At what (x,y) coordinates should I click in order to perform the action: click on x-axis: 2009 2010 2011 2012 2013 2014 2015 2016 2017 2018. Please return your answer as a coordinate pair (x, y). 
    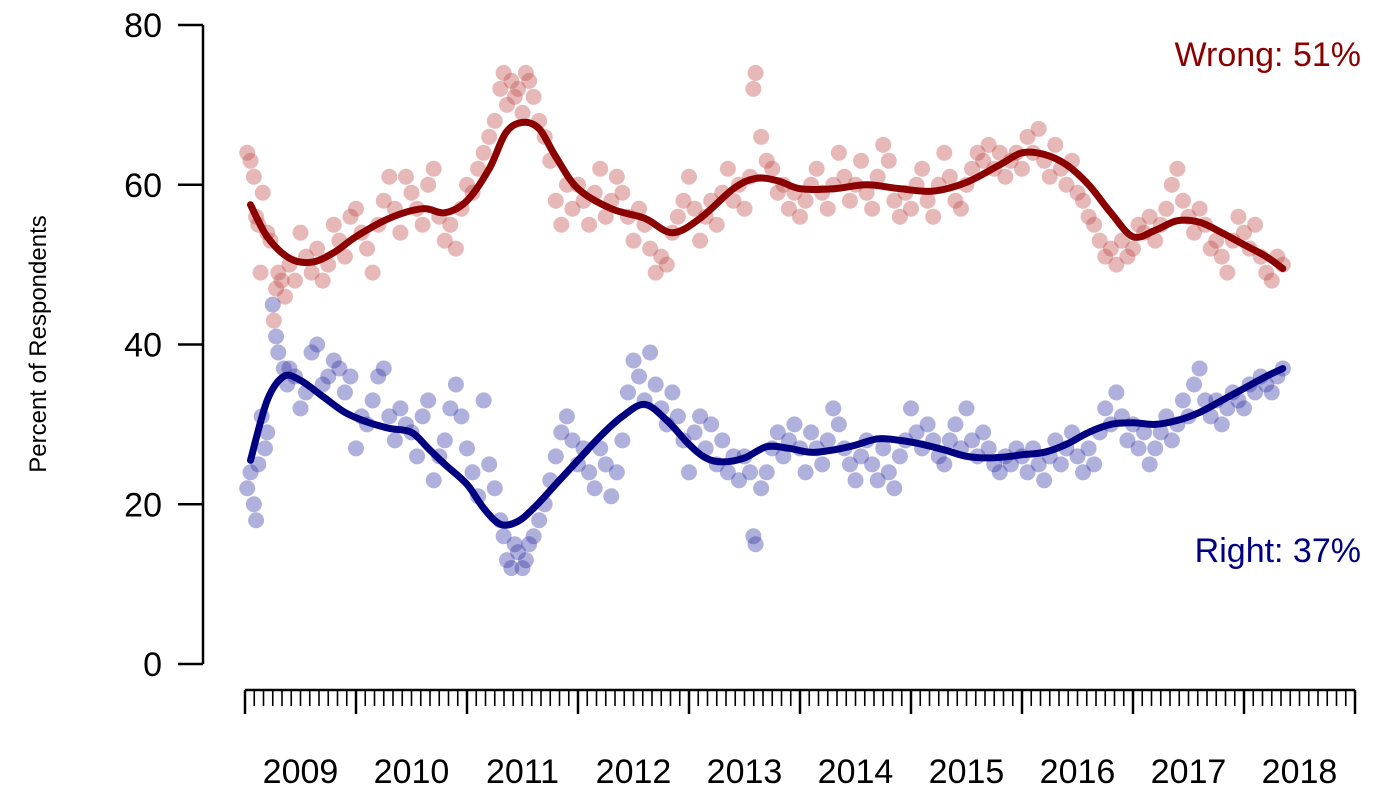
    Looking at the image, I should click on (800, 737).